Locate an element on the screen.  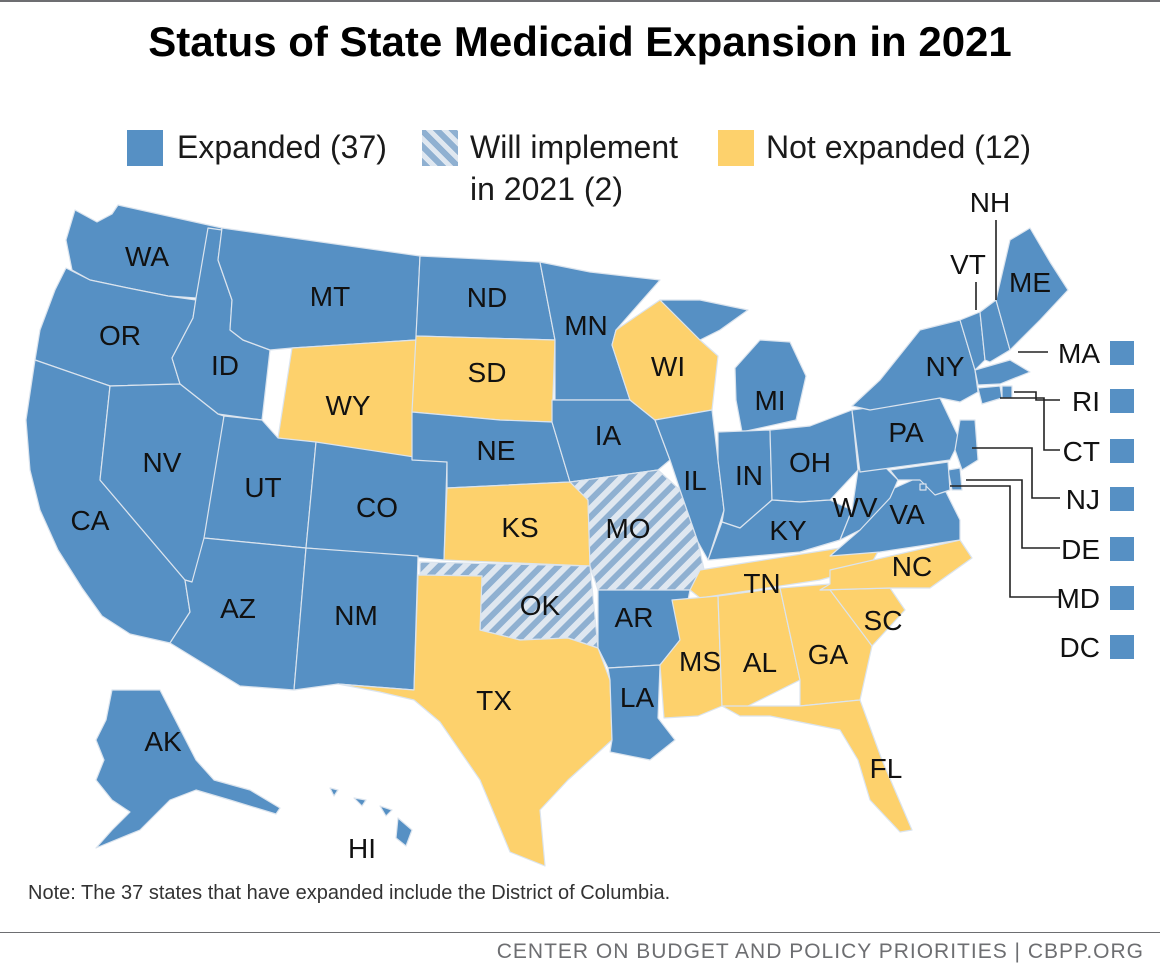
legend-swatch-will-implement is located at coordinates (440, 148).